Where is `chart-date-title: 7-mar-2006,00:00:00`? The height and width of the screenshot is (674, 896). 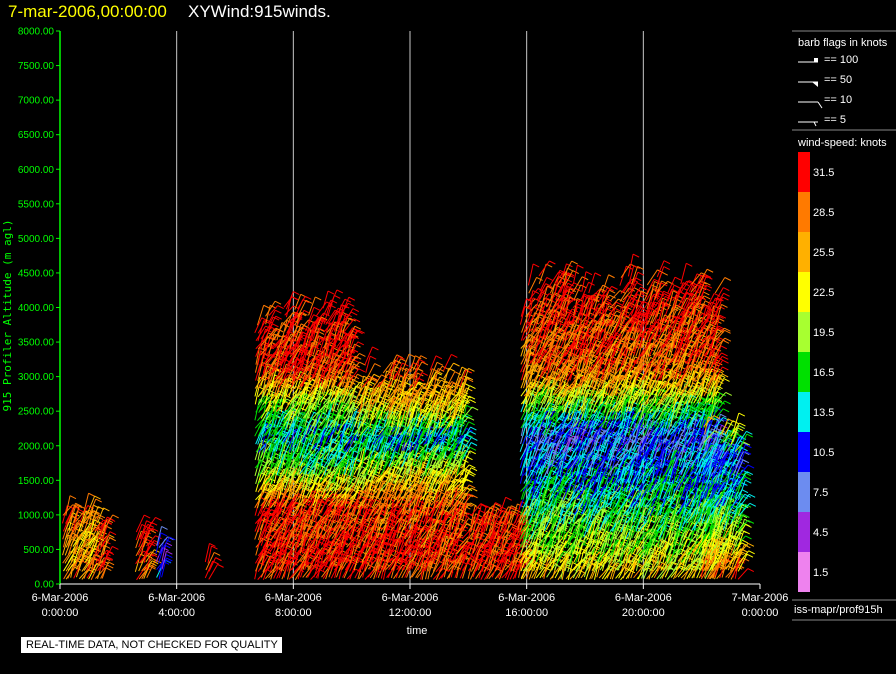 chart-date-title: 7-mar-2006,00:00:00 is located at coordinates (87, 11).